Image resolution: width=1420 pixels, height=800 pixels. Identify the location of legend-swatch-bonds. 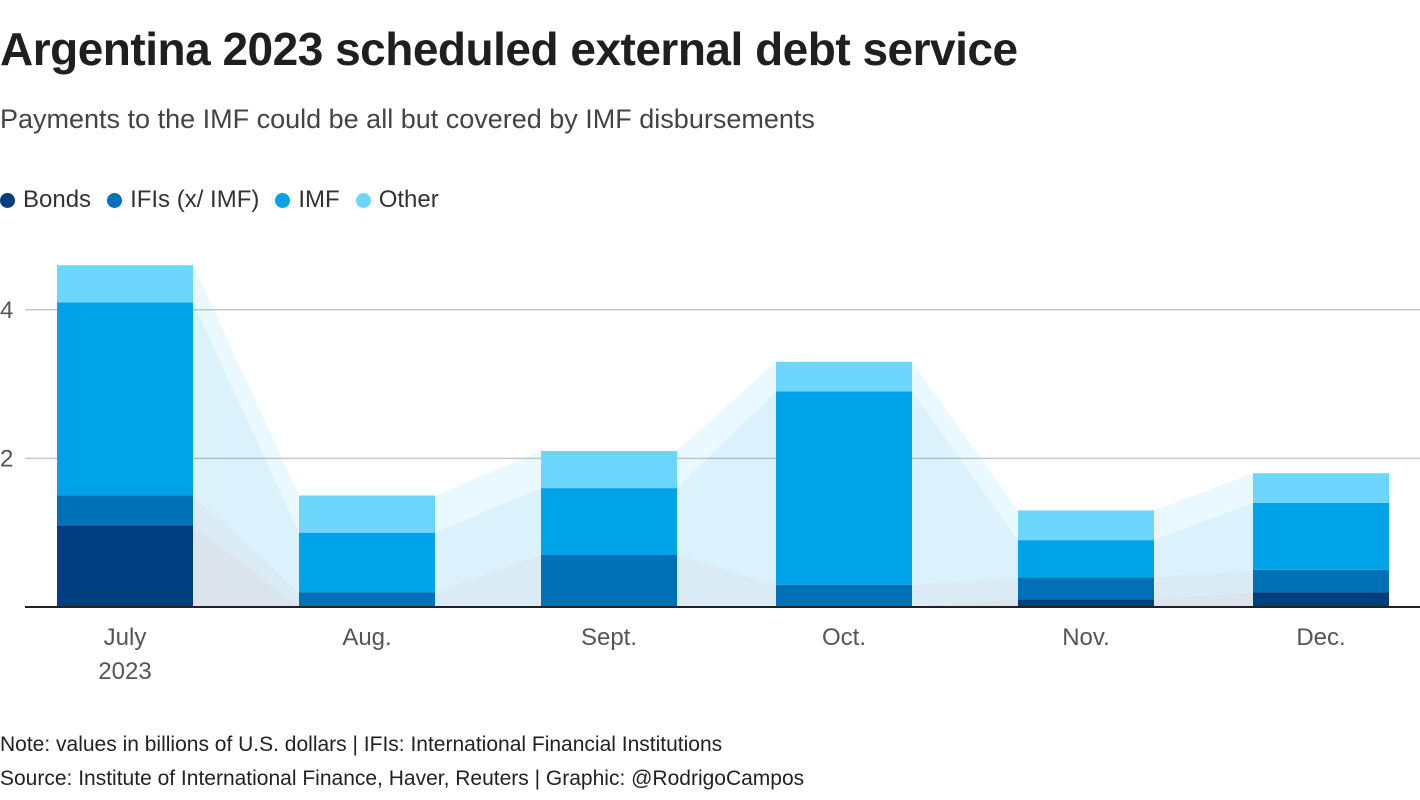
(7, 200).